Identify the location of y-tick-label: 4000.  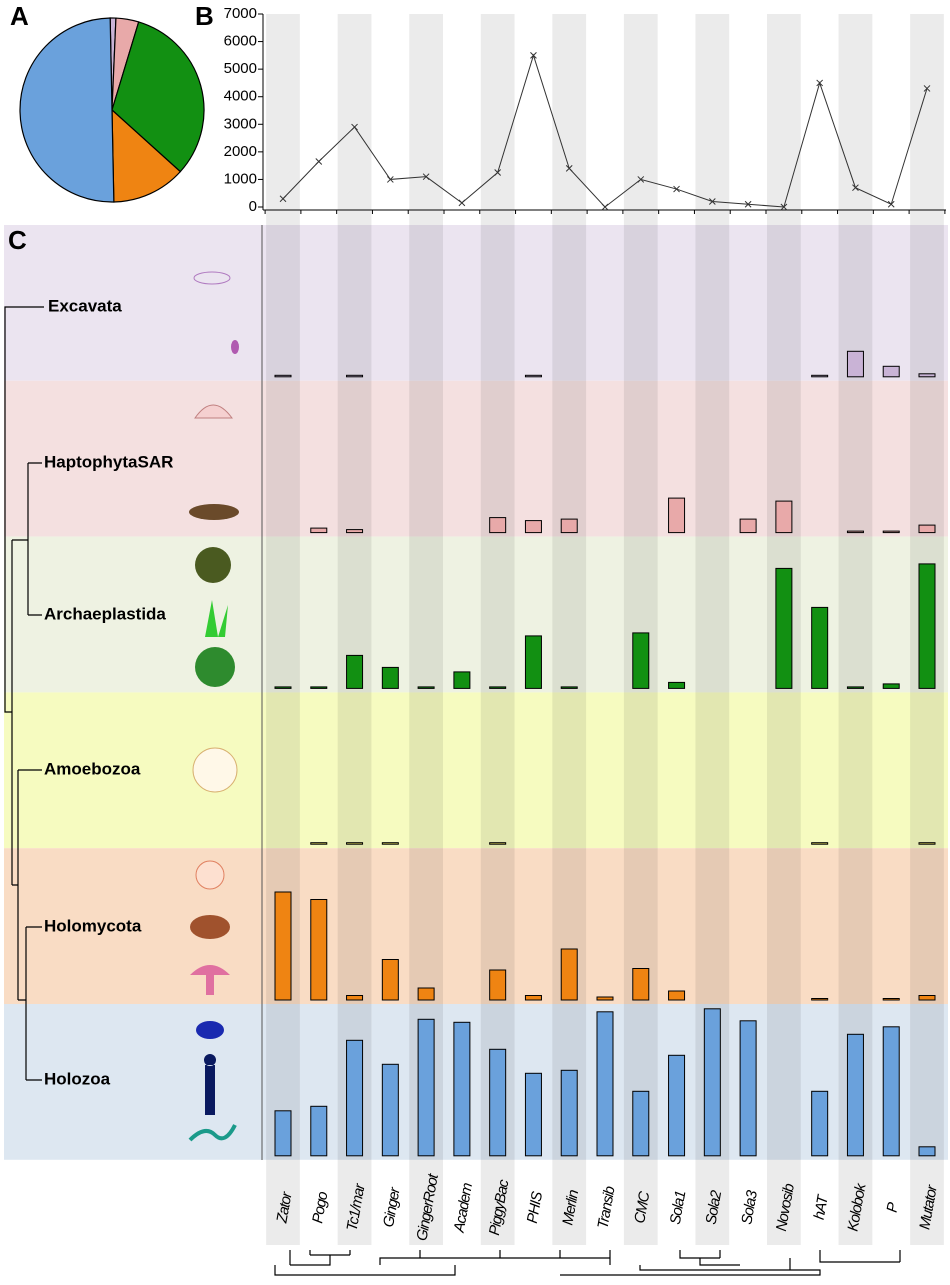
(240, 96).